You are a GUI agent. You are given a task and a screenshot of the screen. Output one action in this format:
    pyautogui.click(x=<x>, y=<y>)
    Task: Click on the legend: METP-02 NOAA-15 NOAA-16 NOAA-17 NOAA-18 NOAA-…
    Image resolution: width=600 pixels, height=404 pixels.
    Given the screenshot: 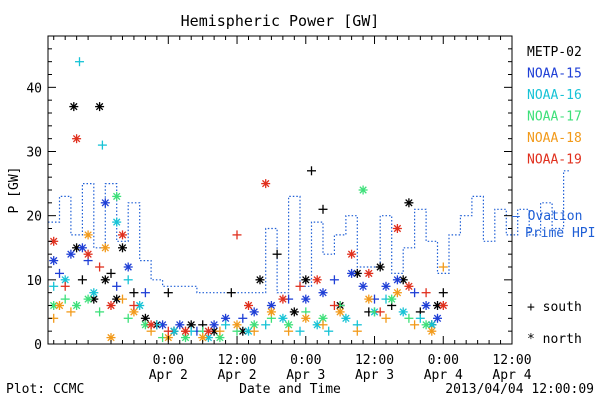 What is the action you would take?
    pyautogui.click(x=553, y=196)
    